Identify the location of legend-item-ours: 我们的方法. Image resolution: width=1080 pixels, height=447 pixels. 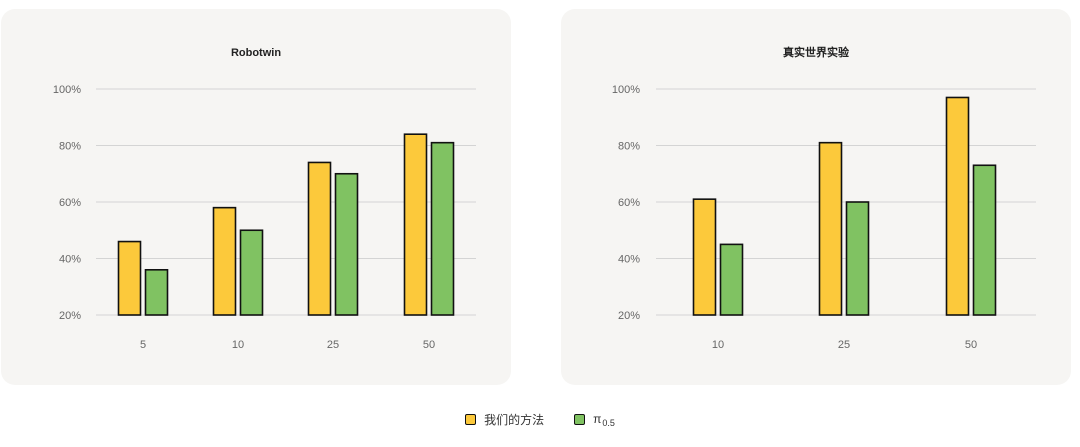
(504, 419).